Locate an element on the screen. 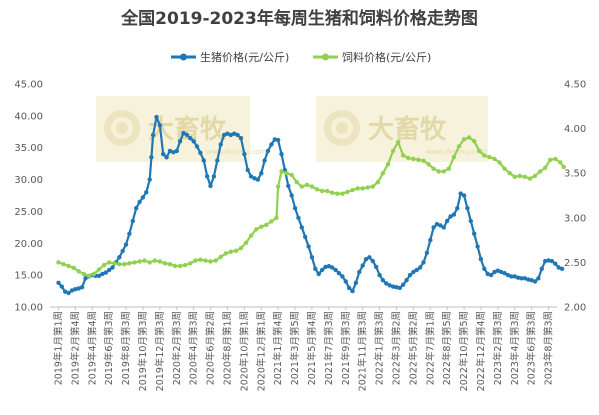 Image resolution: width=599 pixels, height=415 pixels. x-tick-label: 2021年1月第4周 is located at coordinates (278, 348).